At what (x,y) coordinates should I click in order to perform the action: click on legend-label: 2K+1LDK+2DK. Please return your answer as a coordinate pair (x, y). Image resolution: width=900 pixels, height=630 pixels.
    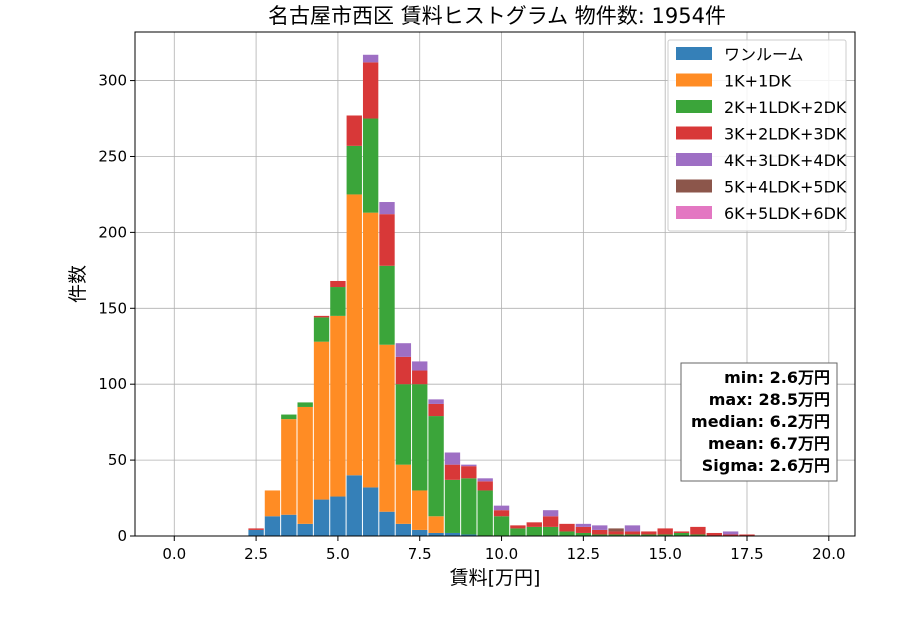
    Looking at the image, I should click on (785, 107).